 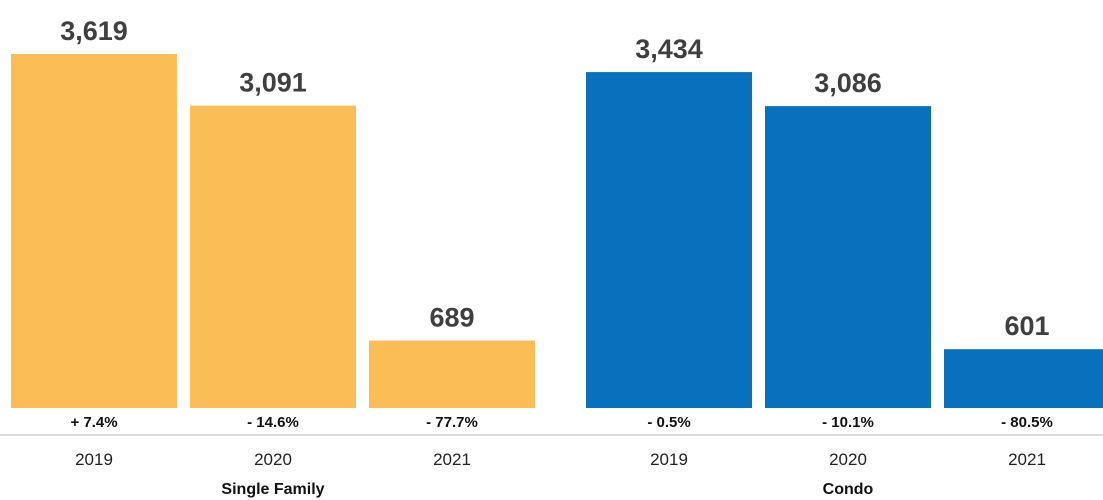 I want to click on pct-change-single-family-2021: - 77.7%, so click(x=452, y=422).